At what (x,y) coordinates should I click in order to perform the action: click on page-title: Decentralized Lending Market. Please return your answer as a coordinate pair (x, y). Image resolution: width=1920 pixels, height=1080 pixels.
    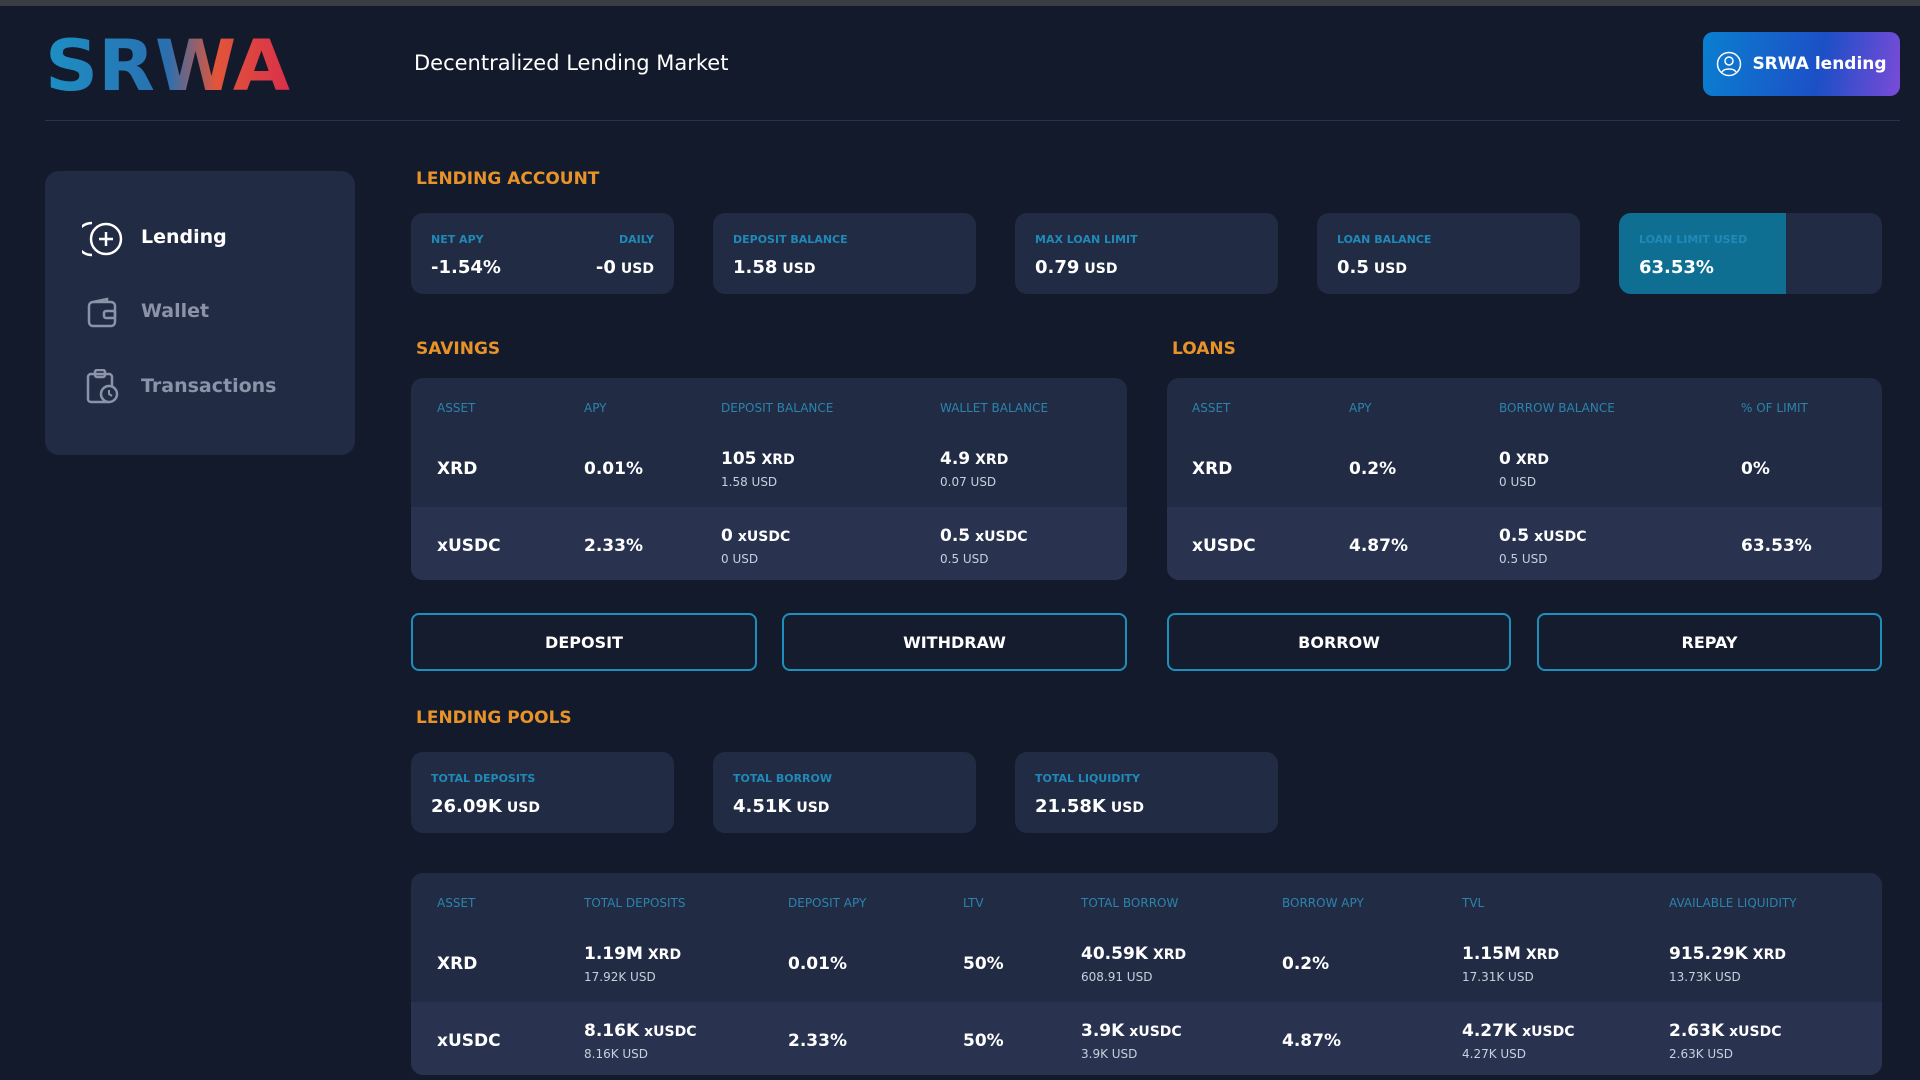
    Looking at the image, I should click on (571, 63).